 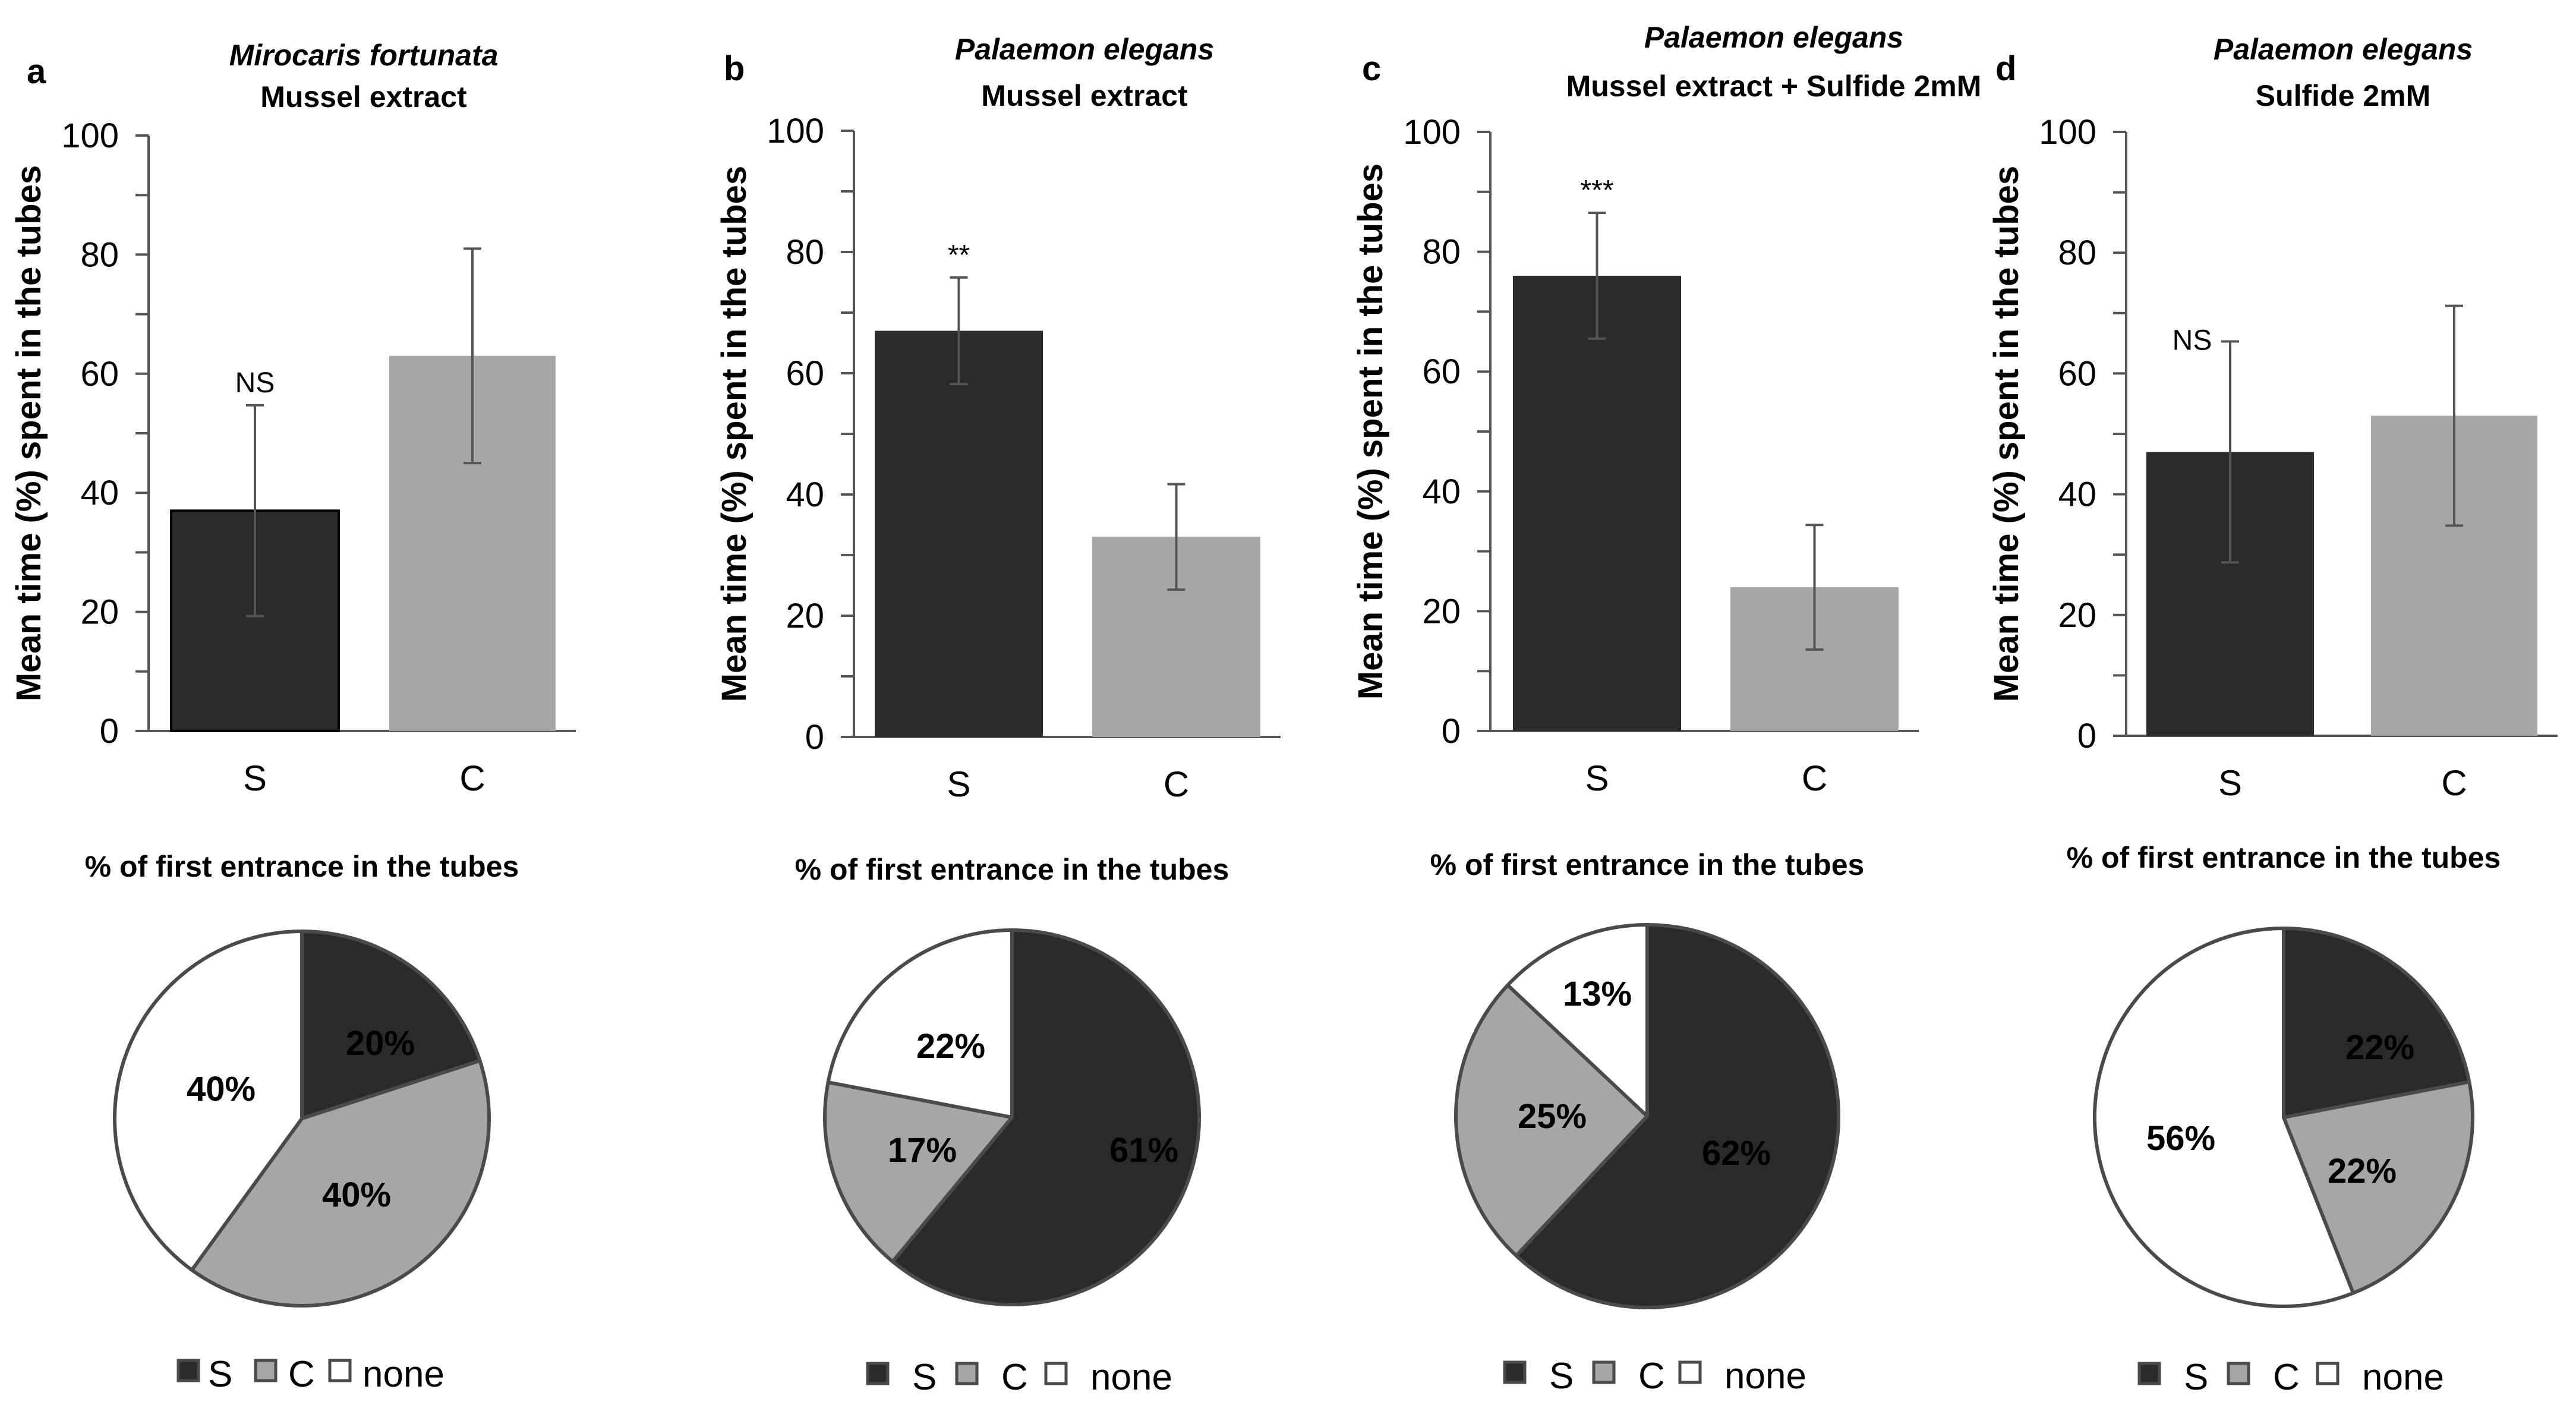 What do you see at coordinates (951, 1047) in the screenshot?
I see `pie-slice-label-none: 22%` at bounding box center [951, 1047].